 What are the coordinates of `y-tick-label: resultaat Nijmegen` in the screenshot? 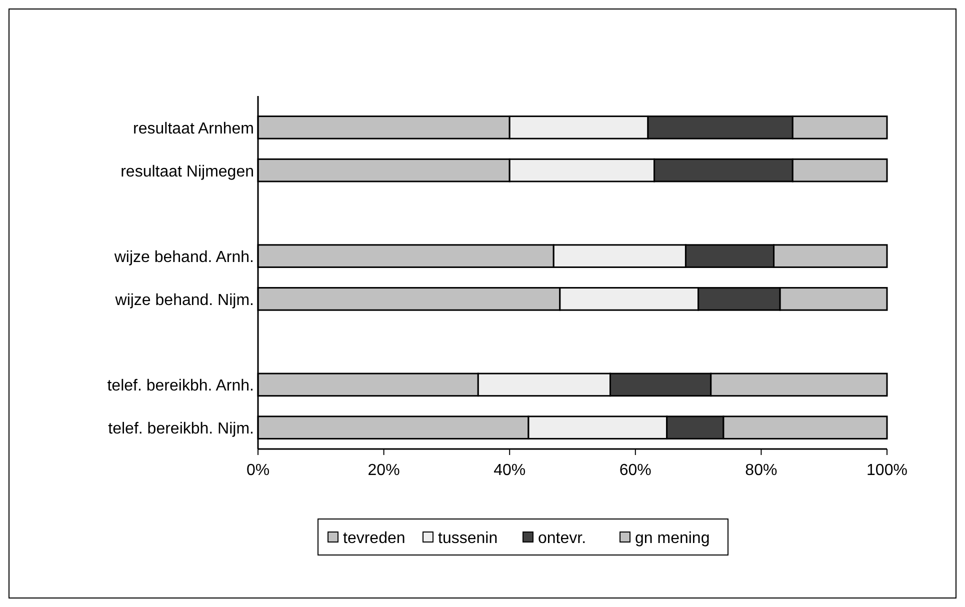 It's located at (187, 171).